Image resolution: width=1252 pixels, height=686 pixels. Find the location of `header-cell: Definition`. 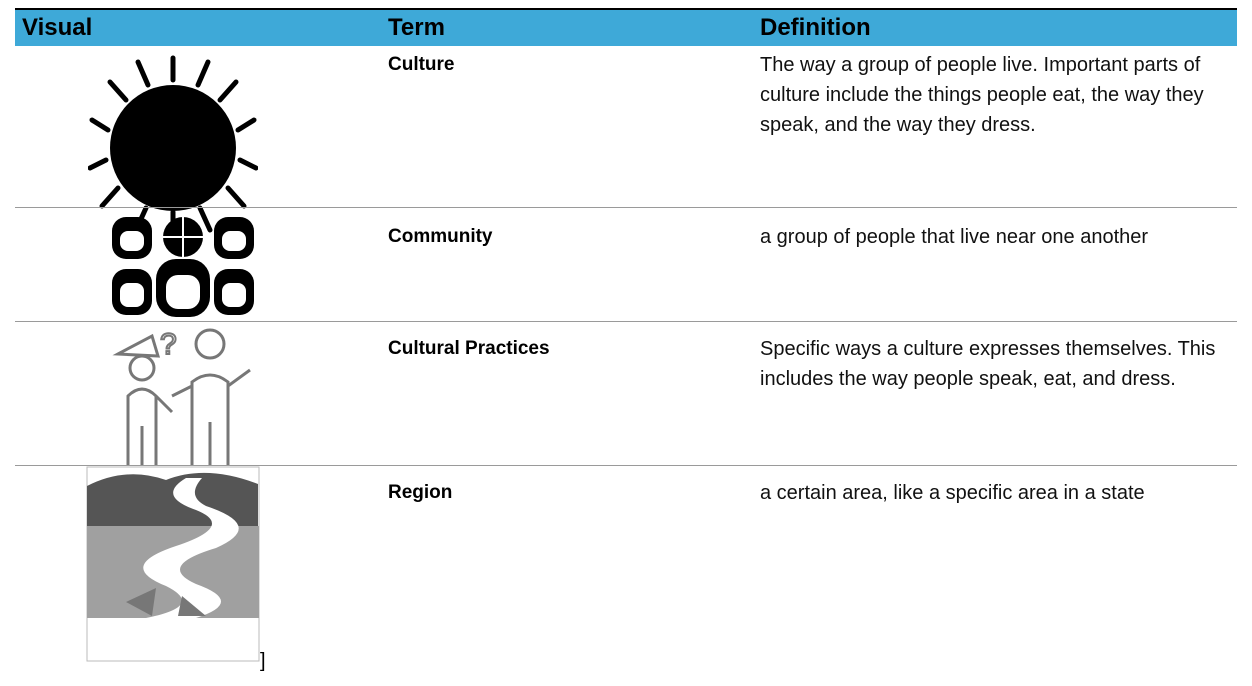

header-cell: Definition is located at coordinates (815, 27).